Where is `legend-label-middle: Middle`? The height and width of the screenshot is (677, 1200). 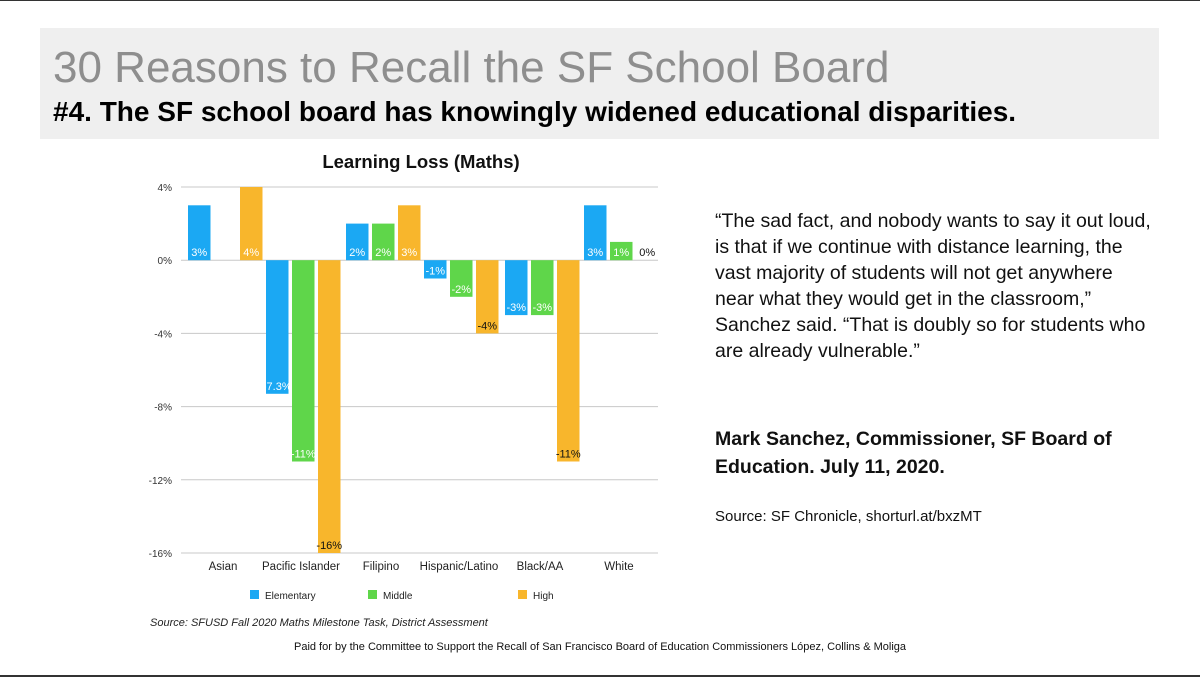 legend-label-middle: Middle is located at coordinates (398, 596).